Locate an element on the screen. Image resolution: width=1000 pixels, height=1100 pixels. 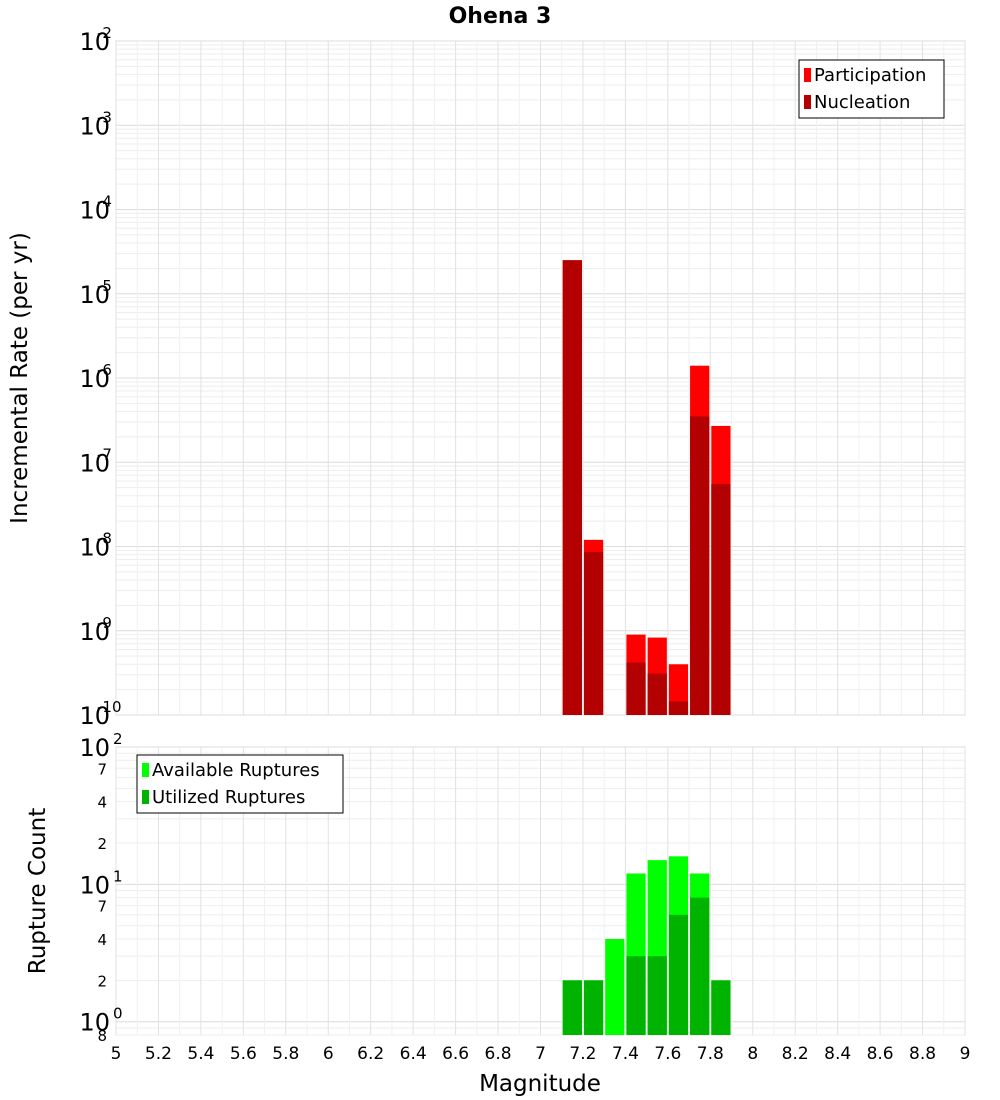
x-tick-label: 5 is located at coordinates (116, 1054).